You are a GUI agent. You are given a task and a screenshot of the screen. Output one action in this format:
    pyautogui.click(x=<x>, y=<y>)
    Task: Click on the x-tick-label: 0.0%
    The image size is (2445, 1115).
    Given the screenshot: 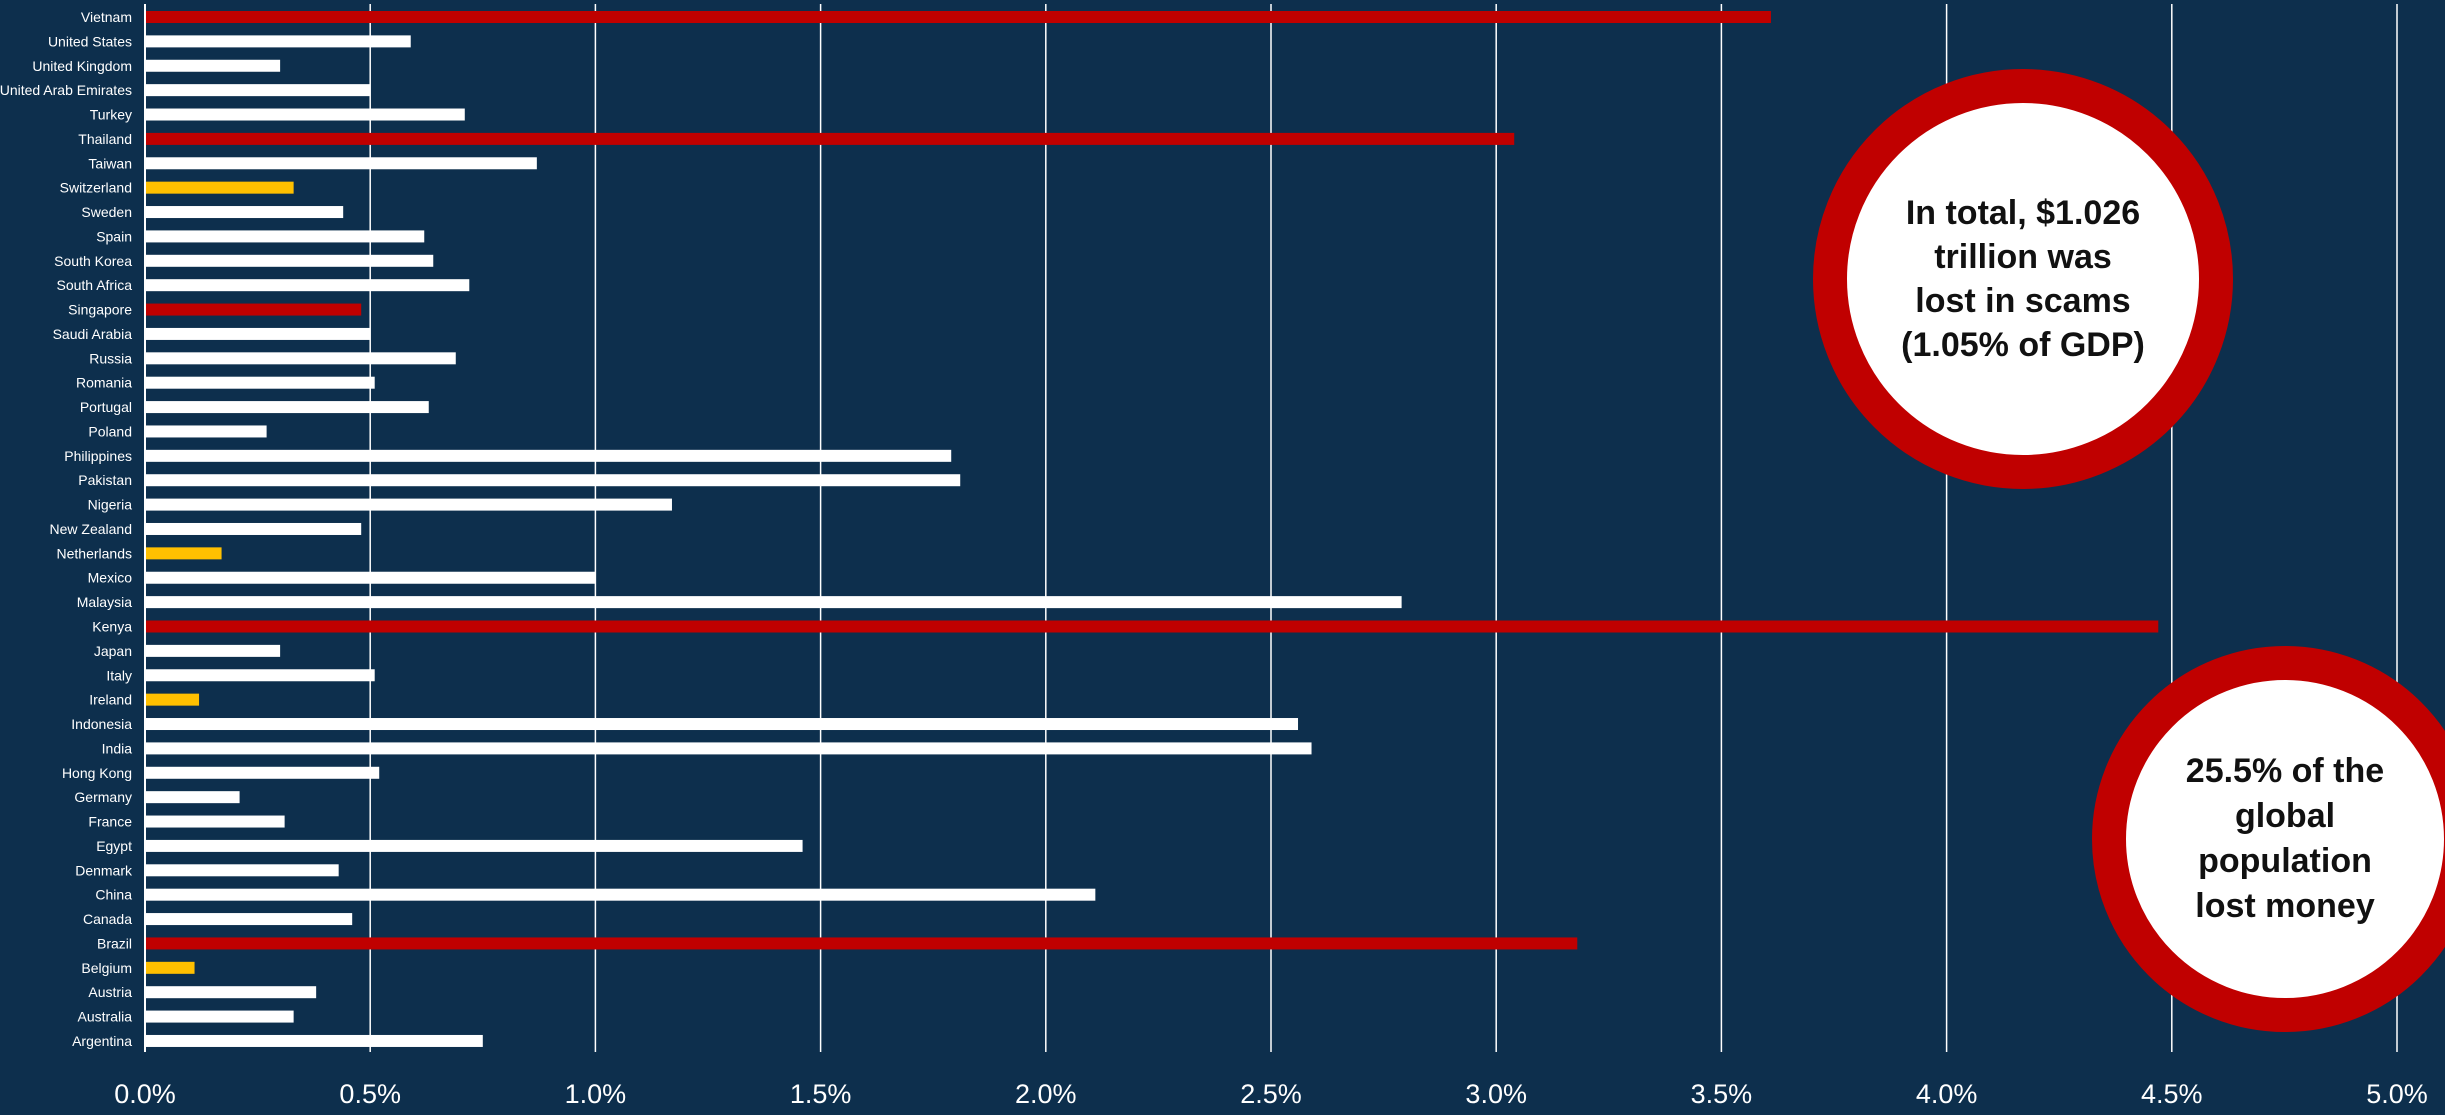 What is the action you would take?
    pyautogui.click(x=145, y=1094)
    